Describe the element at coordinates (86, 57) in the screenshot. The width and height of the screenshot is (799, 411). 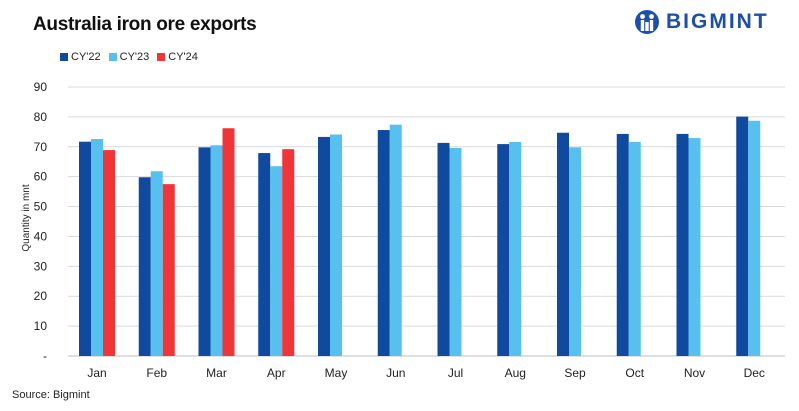
I see `legend-label-cy22: CY'22` at that location.